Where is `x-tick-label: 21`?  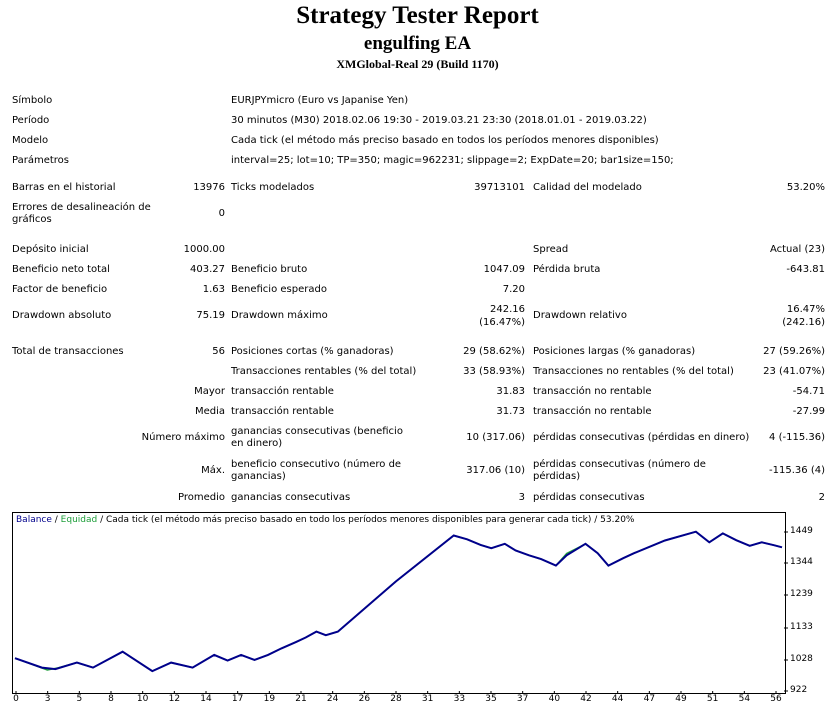
x-tick-label: 21 is located at coordinates (301, 699).